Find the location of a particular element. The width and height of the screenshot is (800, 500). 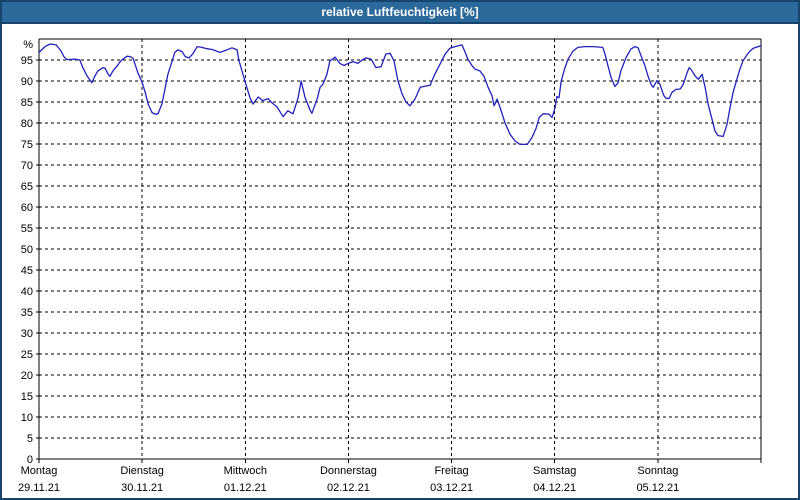

x-axis-day-label: Montag is located at coordinates (39, 471).